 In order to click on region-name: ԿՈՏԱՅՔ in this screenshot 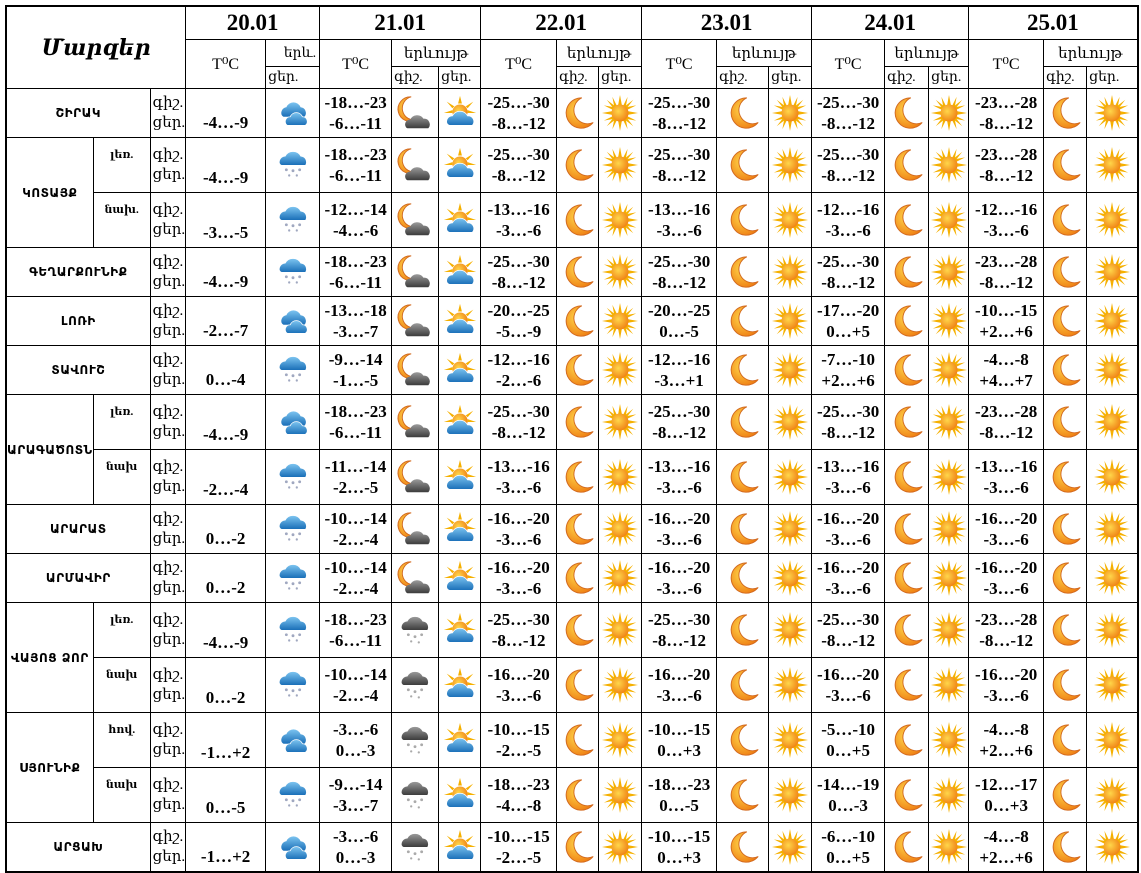, I will do `click(49, 192)`.